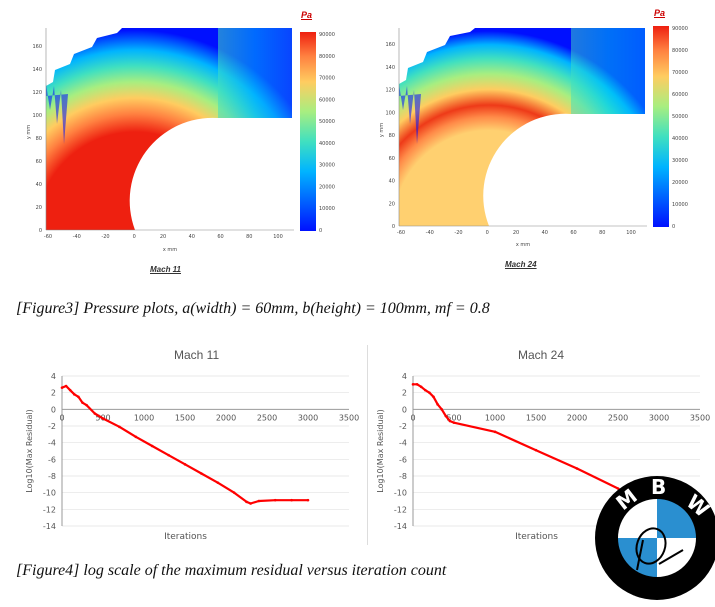 The height and width of the screenshot is (607, 715). I want to click on x-tick-label: 60, so click(220, 237).